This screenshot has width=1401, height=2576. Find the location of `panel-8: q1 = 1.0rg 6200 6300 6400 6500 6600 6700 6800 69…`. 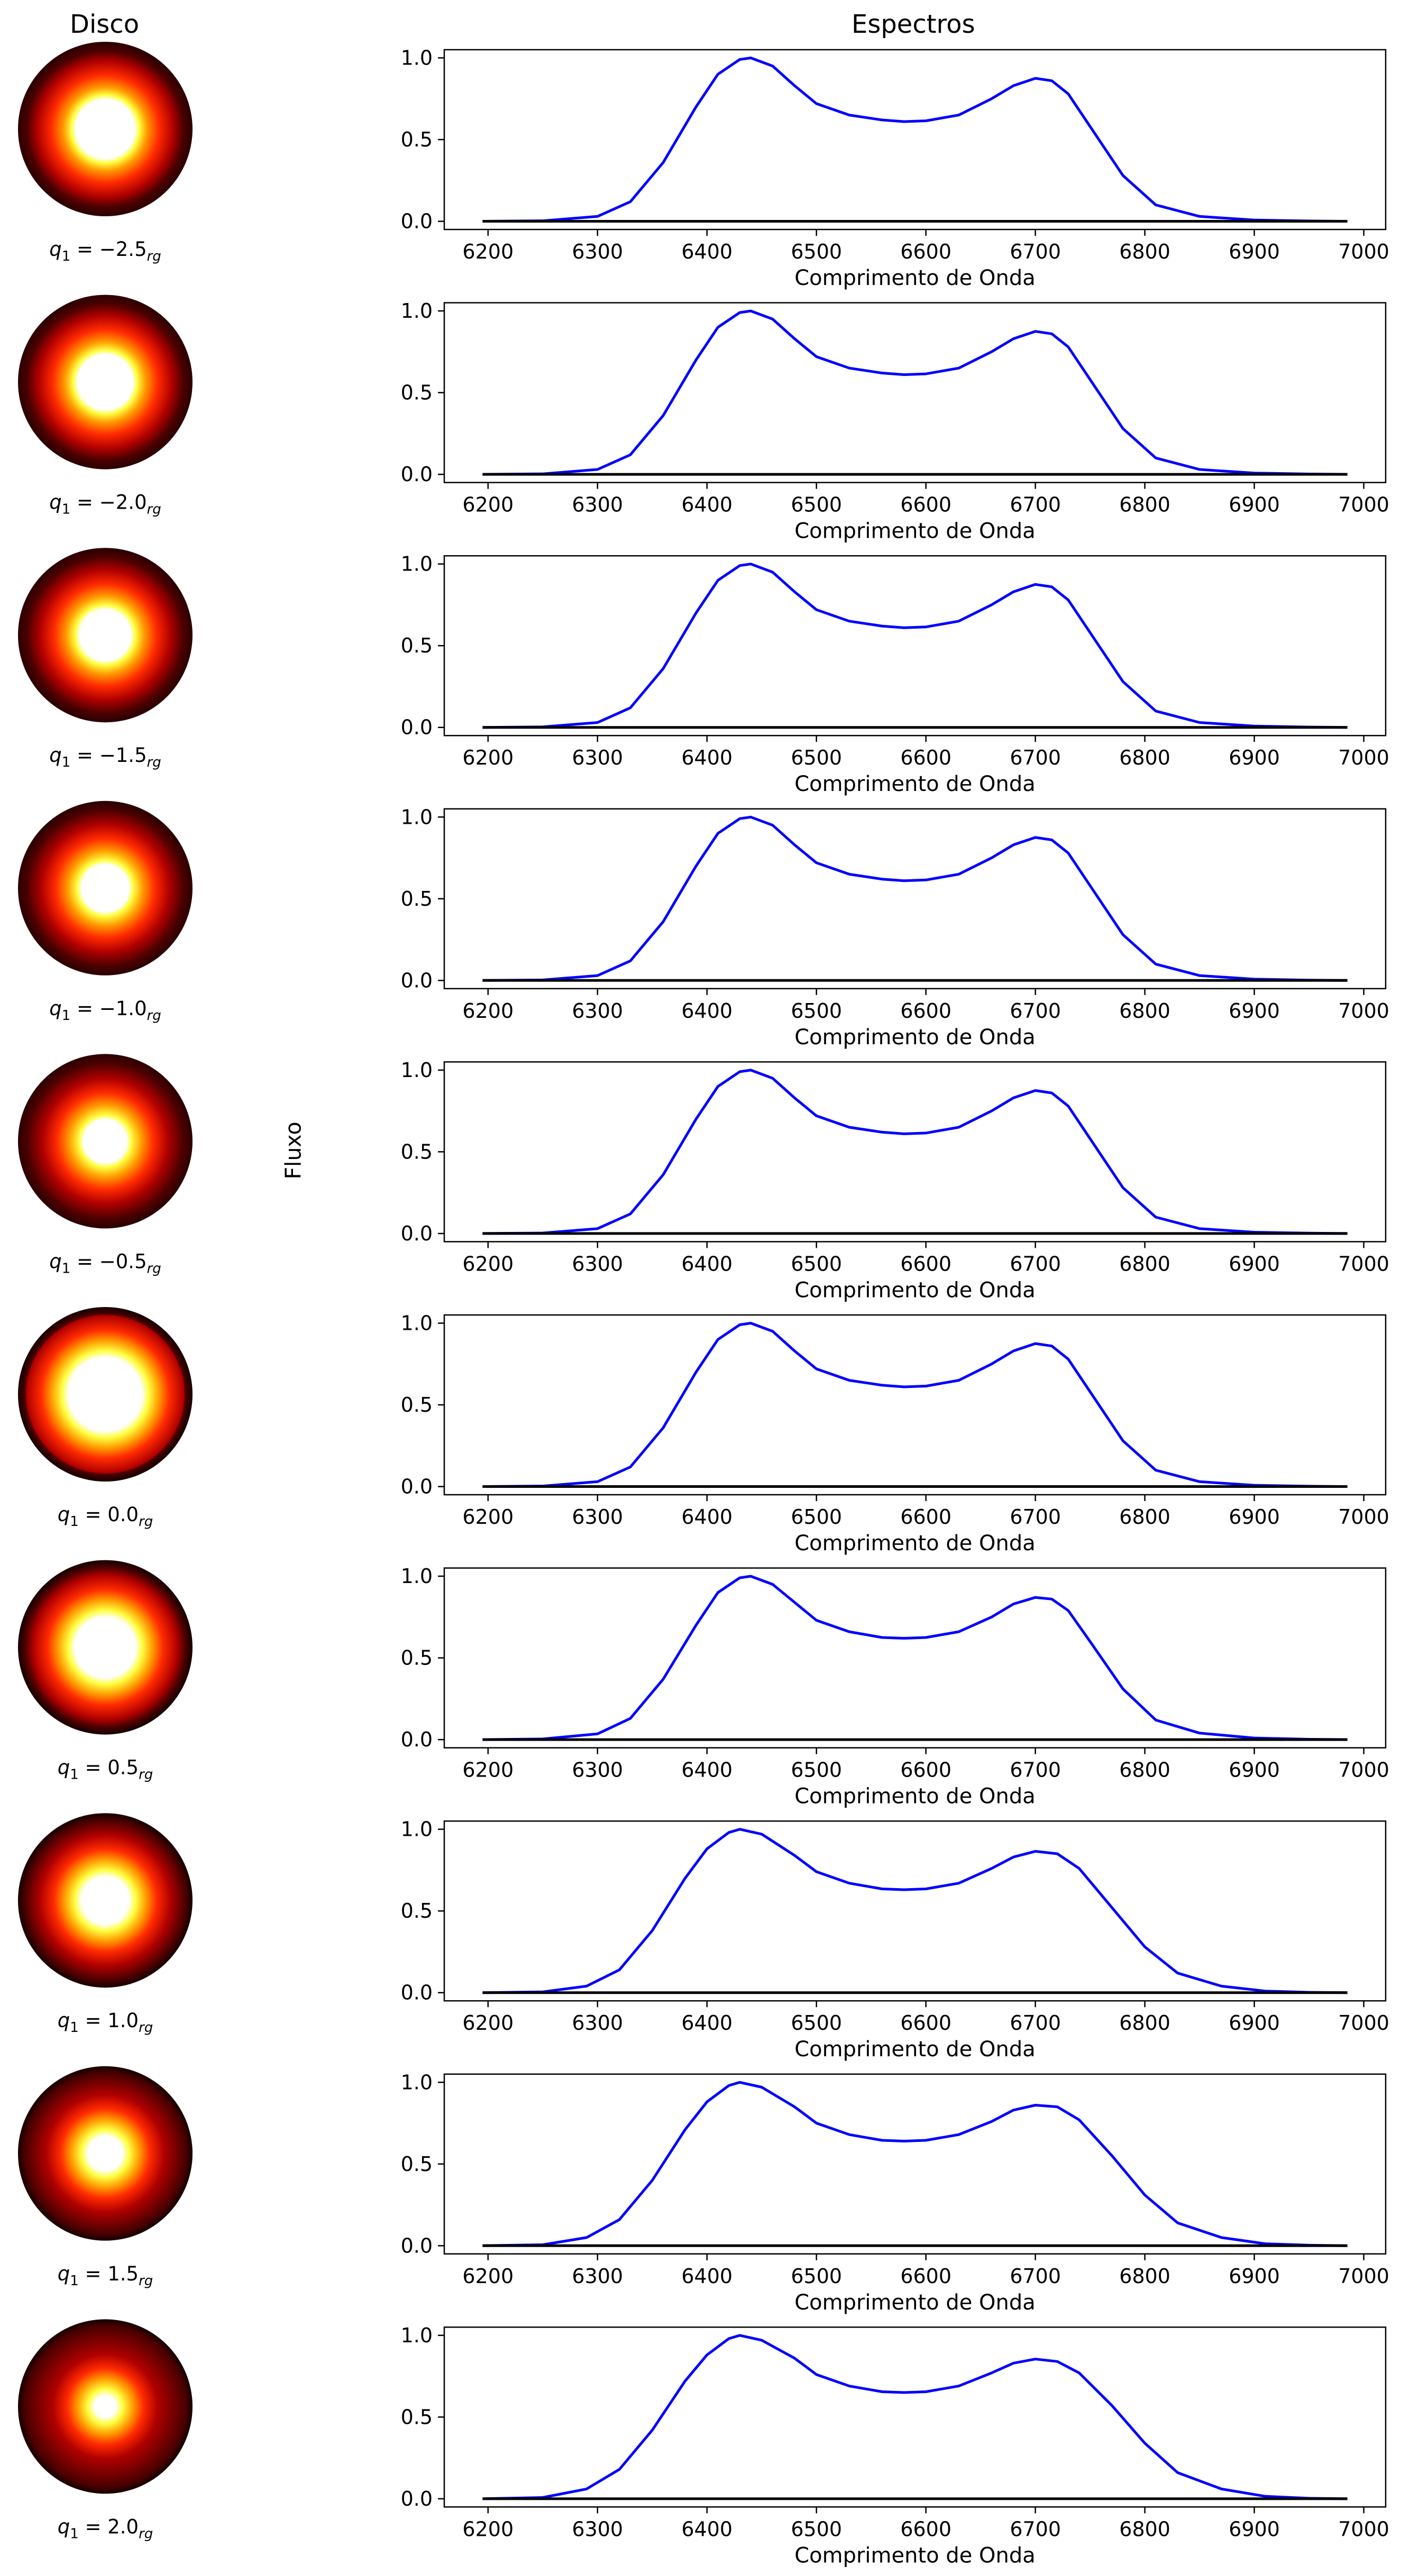

panel-8: q1 = 1.0rg 6200 6300 6400 6500 6600 6700 6800 69… is located at coordinates (703, 1937).